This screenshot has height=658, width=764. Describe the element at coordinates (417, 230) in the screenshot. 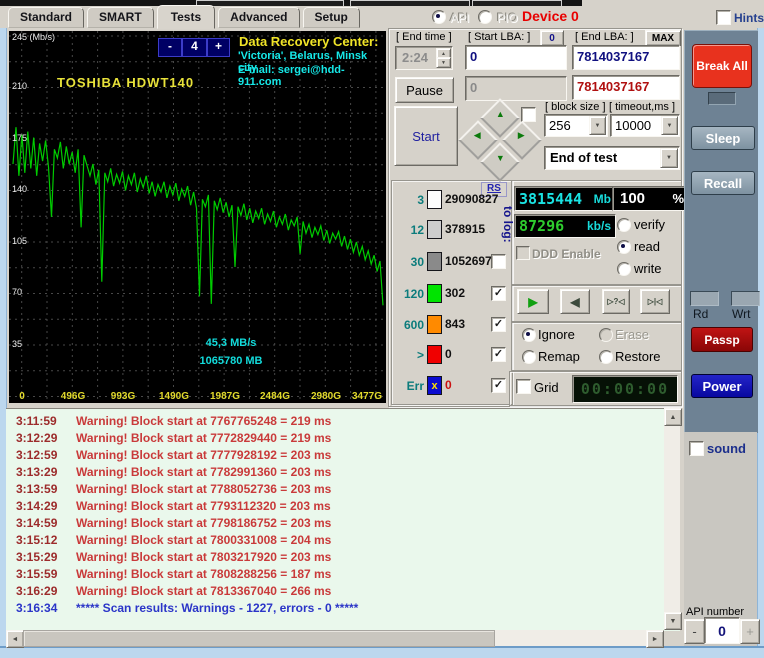

I see `legend-bucket-label: 12` at that location.